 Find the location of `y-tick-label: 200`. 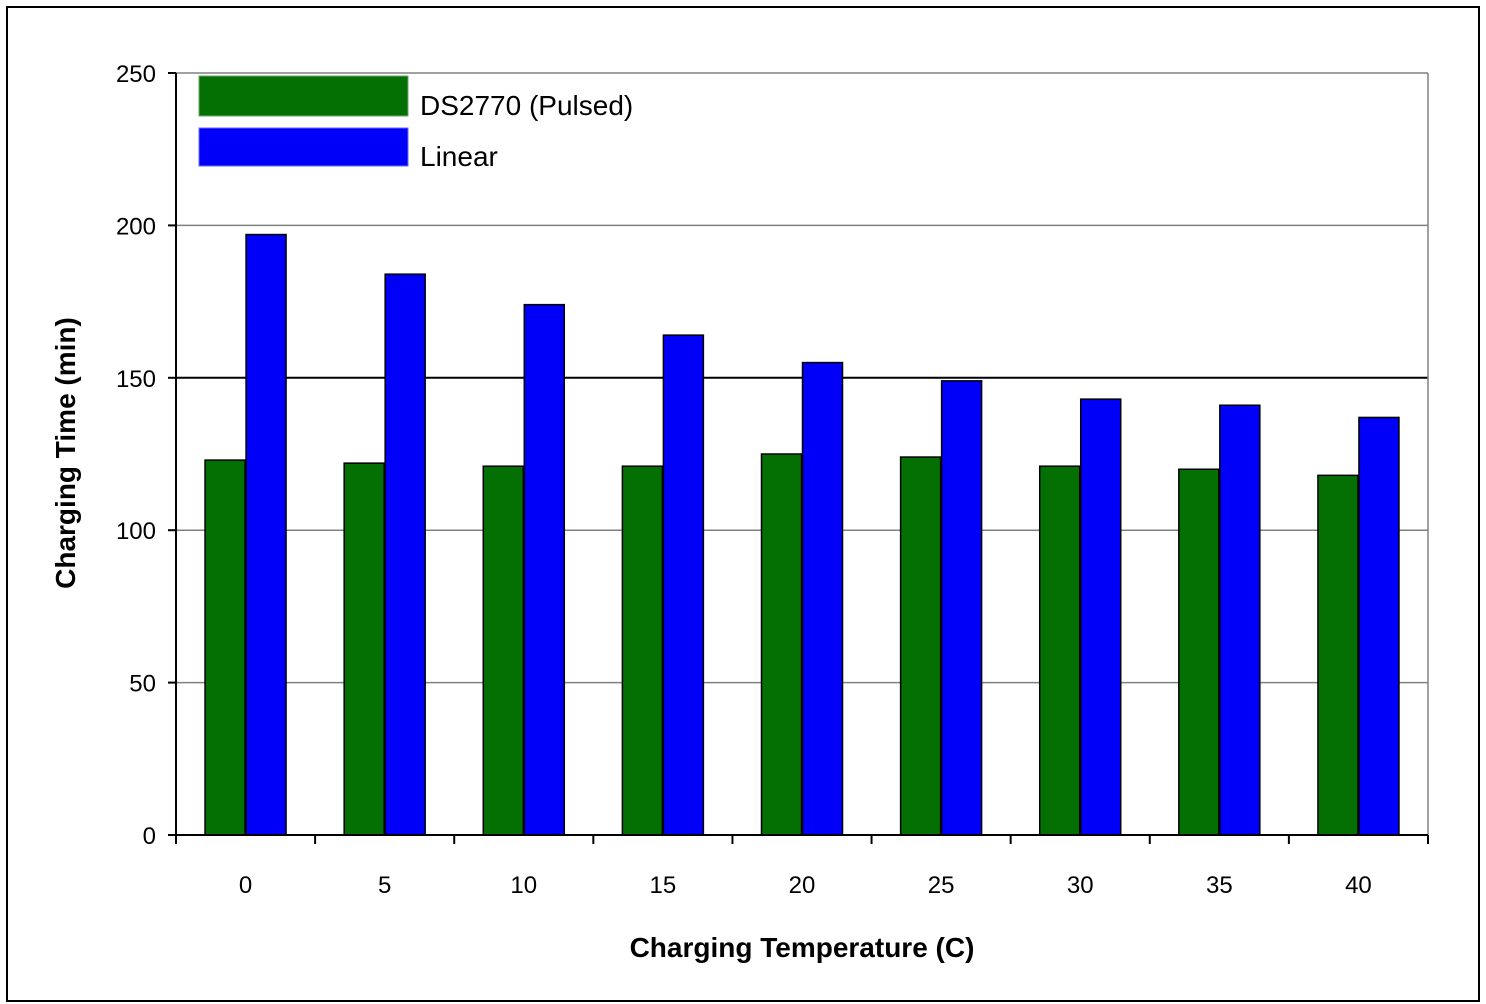

y-tick-label: 200 is located at coordinates (136, 226).